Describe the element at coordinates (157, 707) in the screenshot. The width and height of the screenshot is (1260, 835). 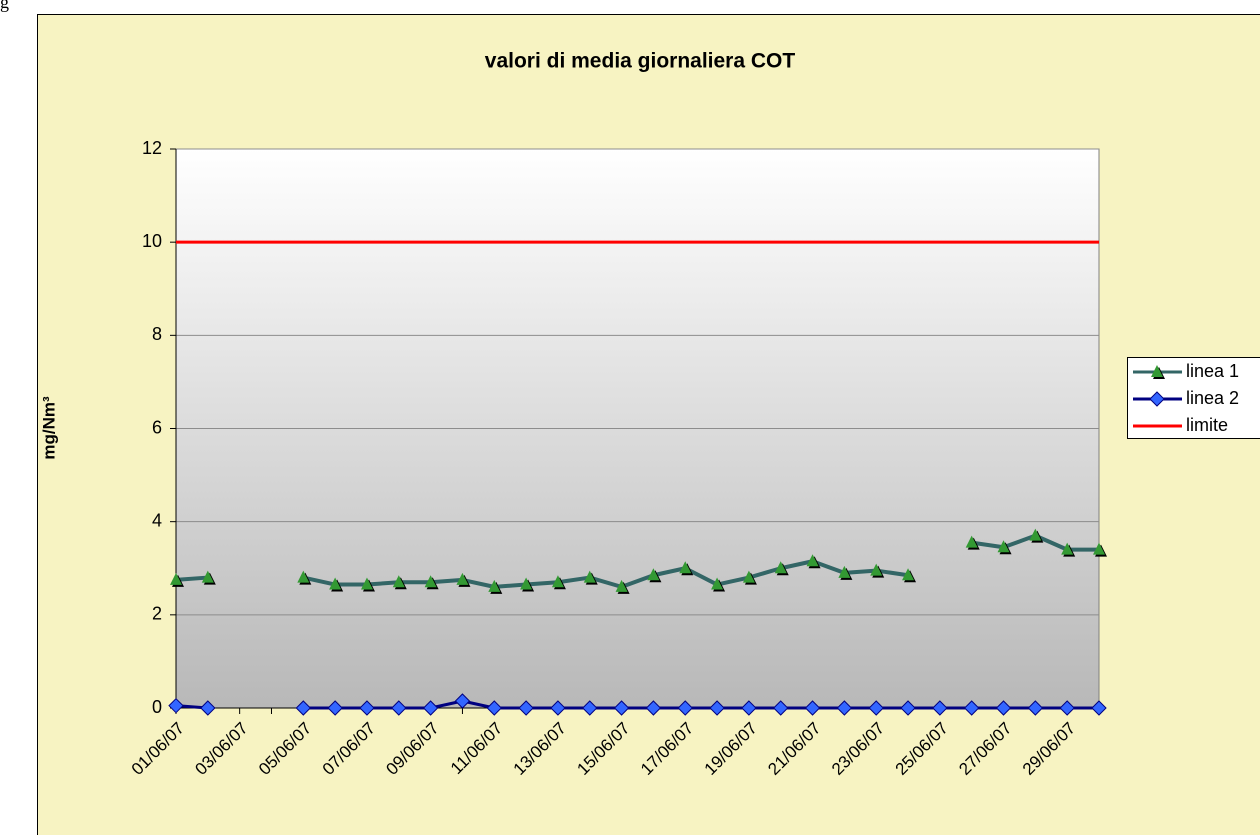
I see `y-tick-label: 0` at that location.